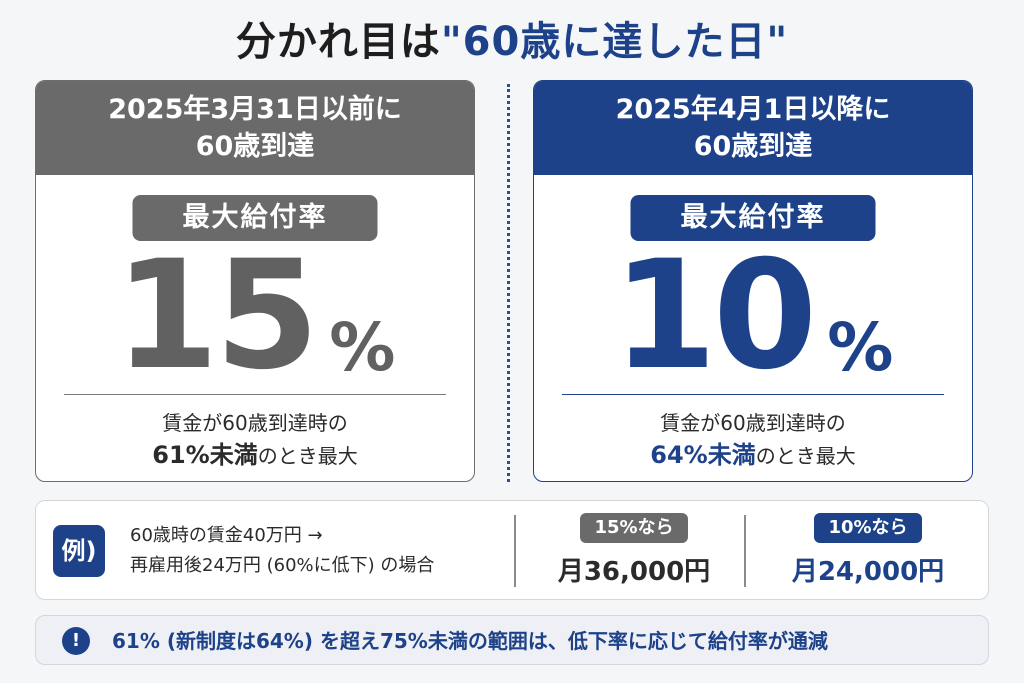 The width and height of the screenshot is (1024, 683). Describe the element at coordinates (470, 641) in the screenshot. I see `note-text: 61% (新制度は64%) を超え75%未満の範囲は、低下率に応じて給付率が通減` at that location.